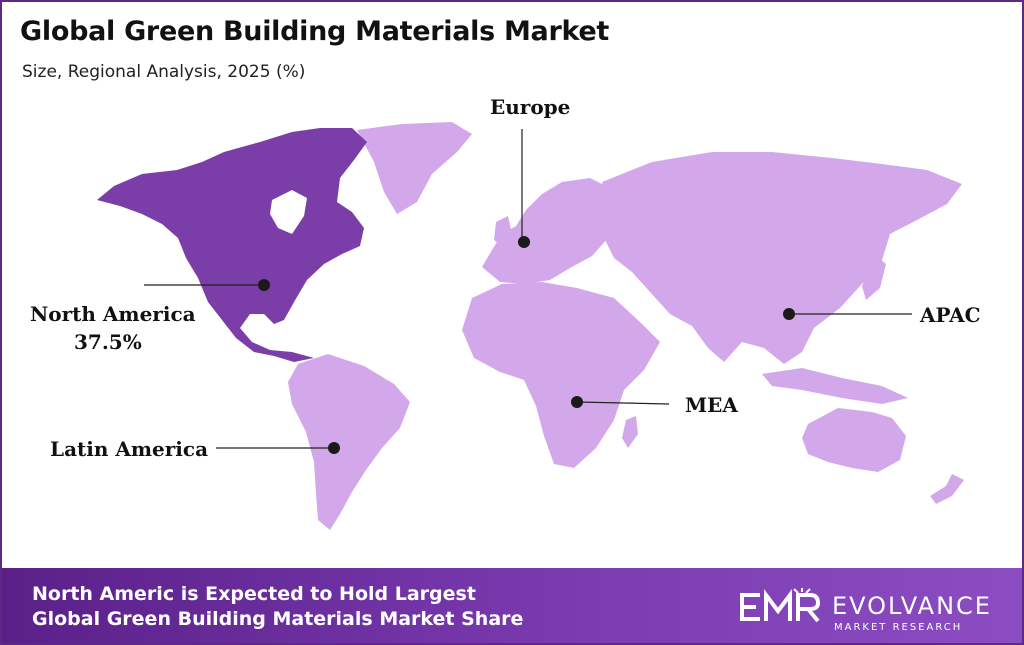 Image resolution: width=1024 pixels, height=645 pixels. What do you see at coordinates (530, 107) in the screenshot?
I see `europe-label: Europe` at bounding box center [530, 107].